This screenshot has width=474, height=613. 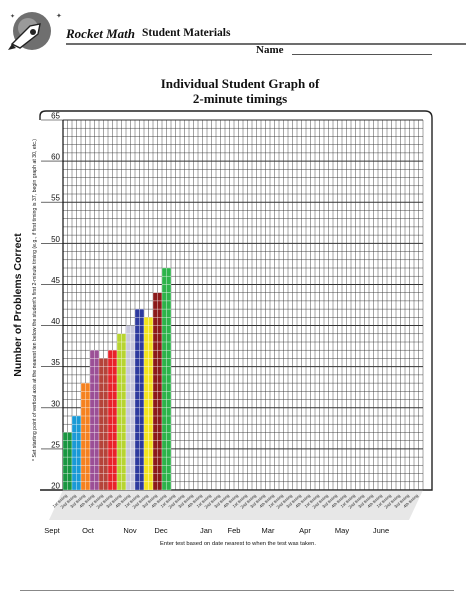 What do you see at coordinates (55, 280) in the screenshot?
I see `y-tick-label: 45` at bounding box center [55, 280].